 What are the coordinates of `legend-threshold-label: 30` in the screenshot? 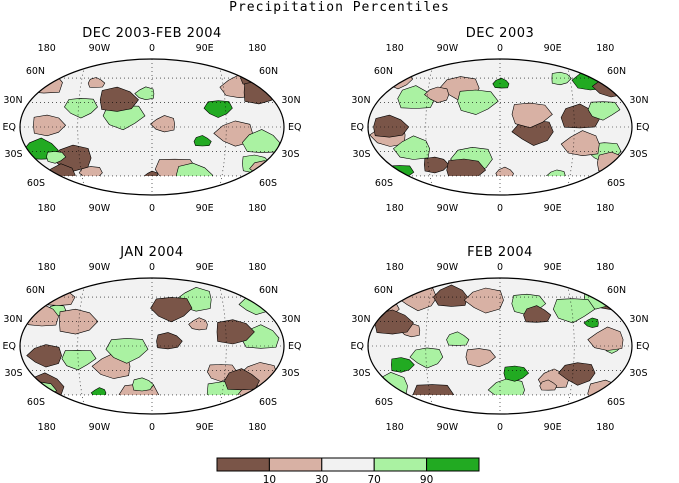 It's located at (321, 478).